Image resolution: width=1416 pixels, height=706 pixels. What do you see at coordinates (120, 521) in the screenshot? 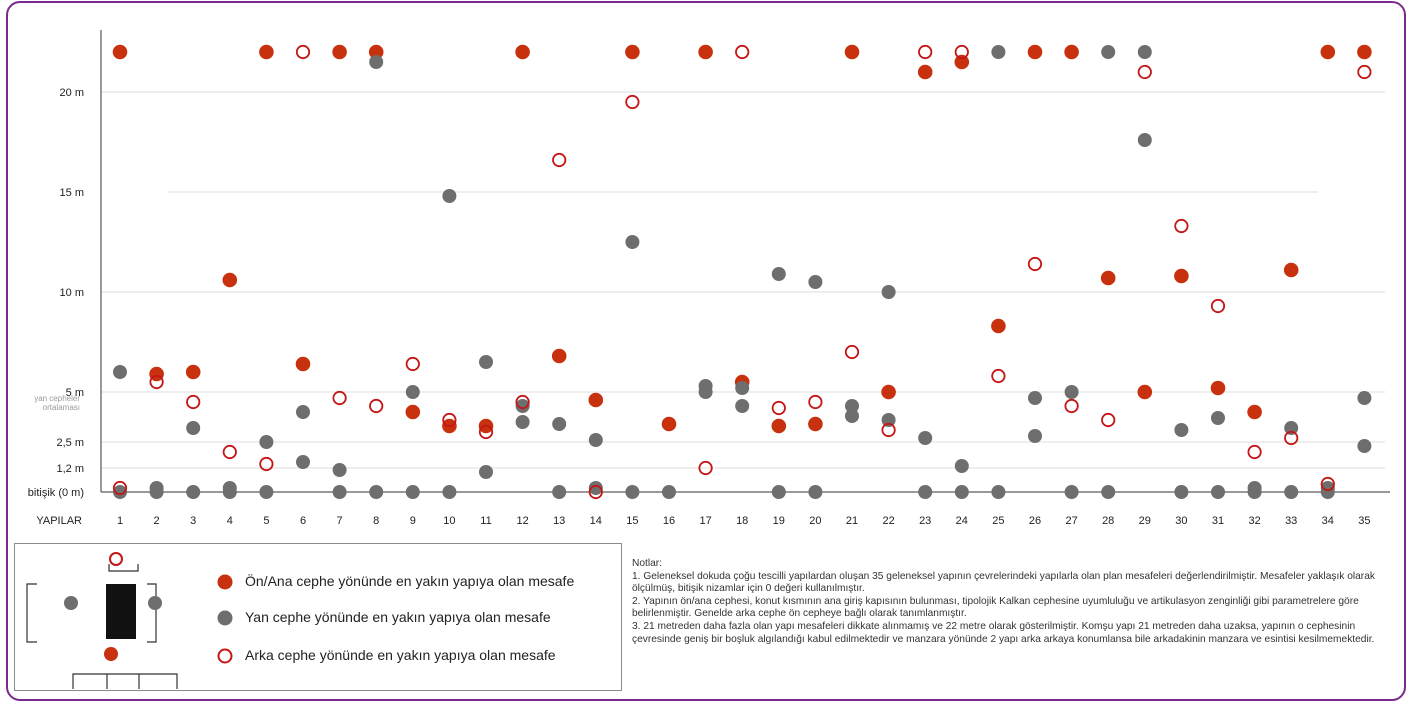
I see `x-tick-label: 1` at bounding box center [120, 521].